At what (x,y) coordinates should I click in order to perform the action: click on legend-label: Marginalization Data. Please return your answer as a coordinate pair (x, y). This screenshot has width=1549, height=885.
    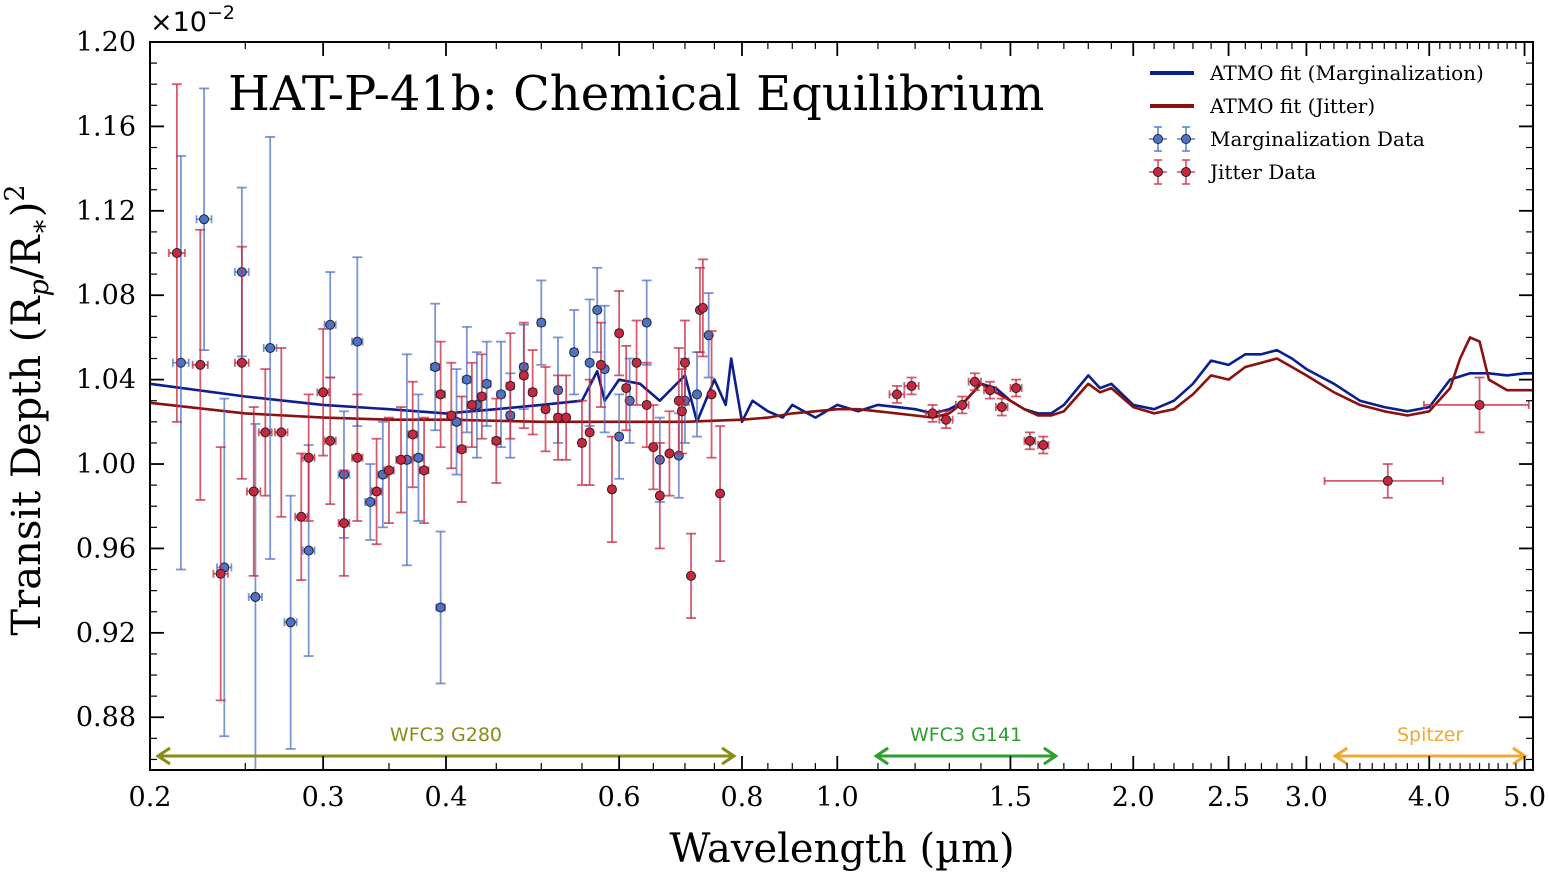
    Looking at the image, I should click on (1317, 139).